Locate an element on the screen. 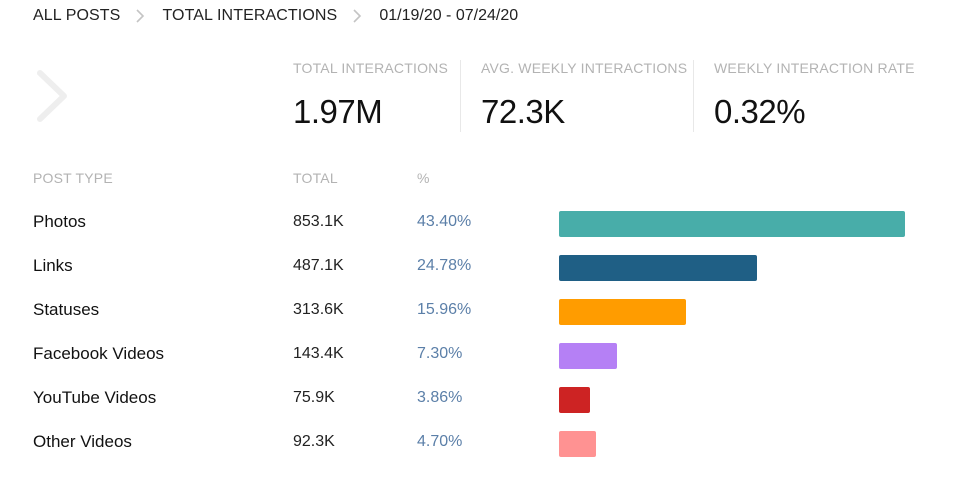 The image size is (961, 495). total-value: 313.6K is located at coordinates (318, 309).